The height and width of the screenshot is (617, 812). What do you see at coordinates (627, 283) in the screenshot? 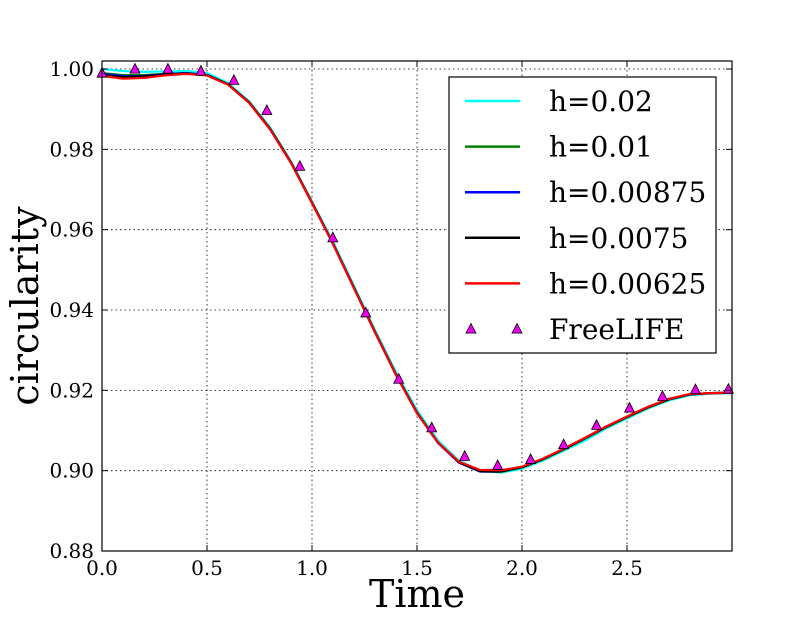
I see `legend-label: h=0.00625` at bounding box center [627, 283].